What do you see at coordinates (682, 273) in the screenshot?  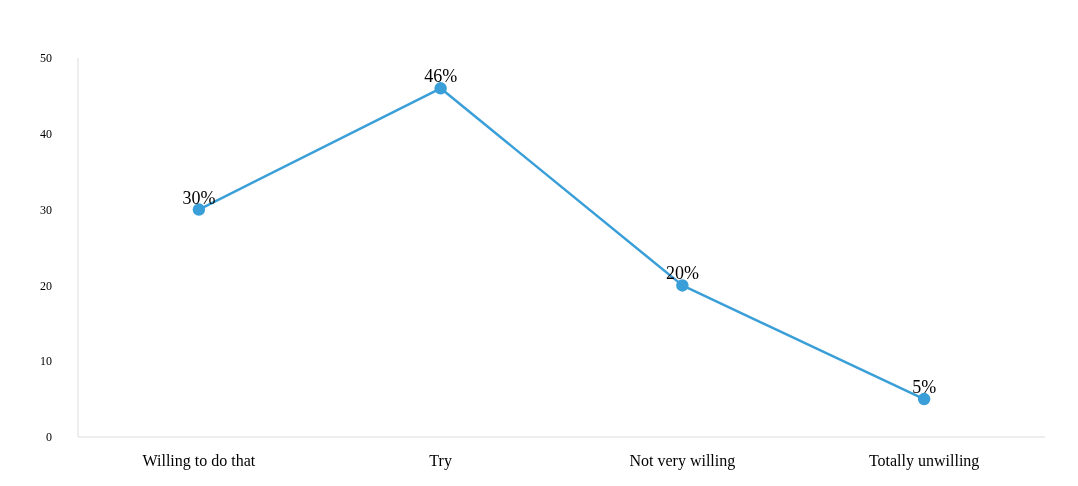 I see `data-label: 20%` at bounding box center [682, 273].